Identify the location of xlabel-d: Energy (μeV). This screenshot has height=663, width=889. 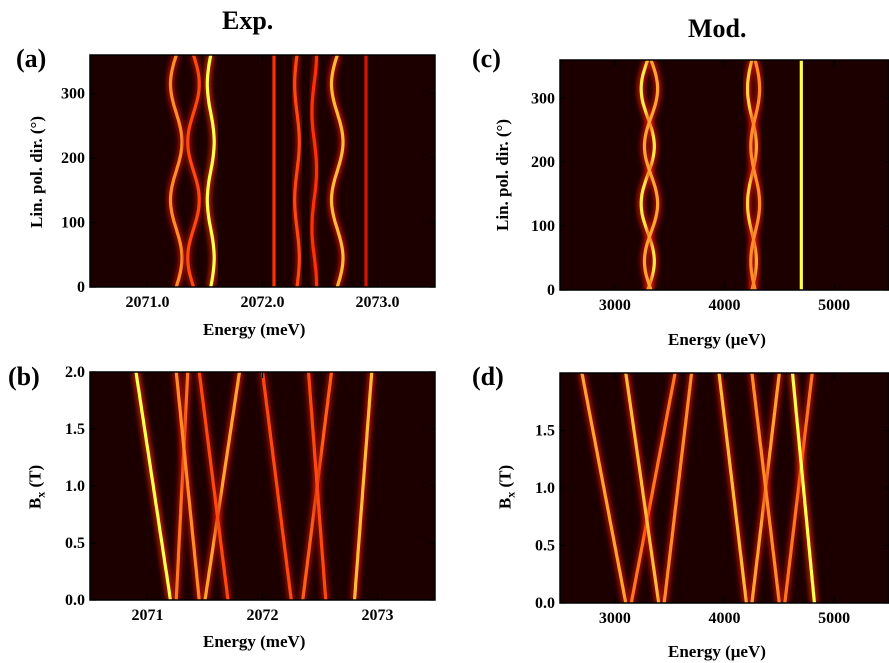
(717, 651).